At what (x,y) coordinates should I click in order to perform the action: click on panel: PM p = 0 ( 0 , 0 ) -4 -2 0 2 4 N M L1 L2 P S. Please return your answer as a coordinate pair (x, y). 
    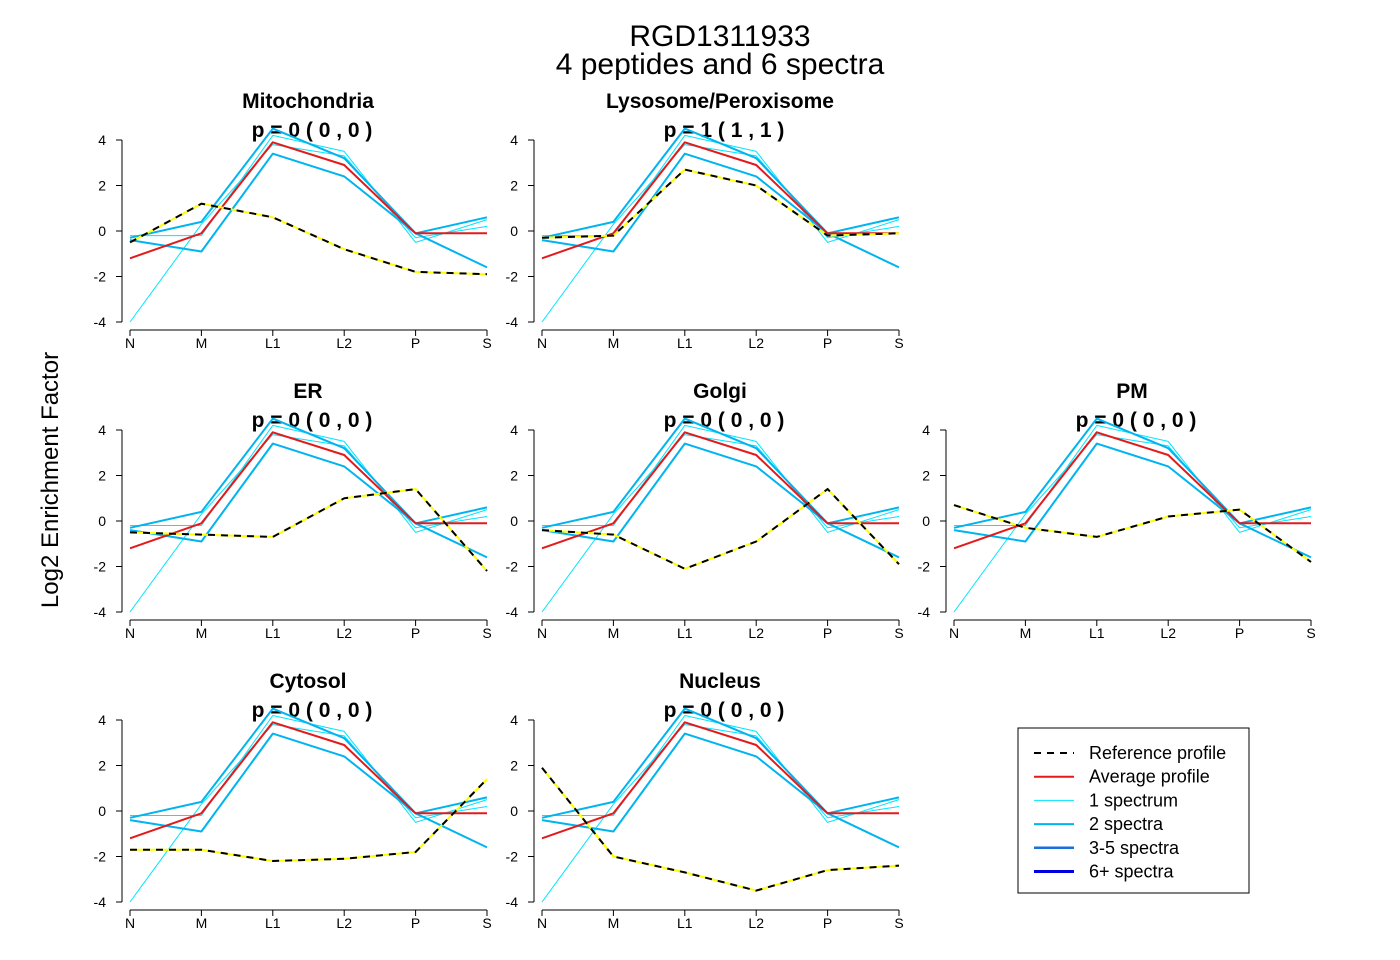
    Looking at the image, I should click on (1117, 510).